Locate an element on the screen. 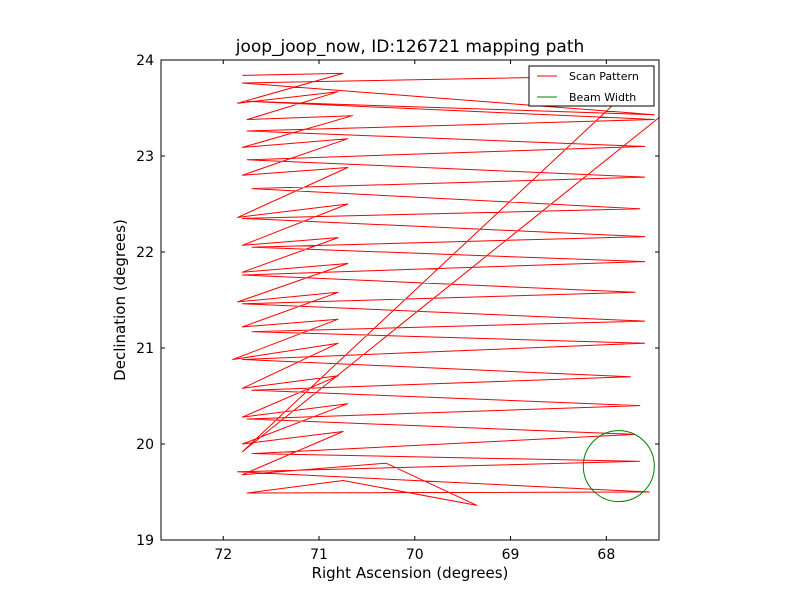 The width and height of the screenshot is (800, 600). y-tick-label: 21 is located at coordinates (145, 349).